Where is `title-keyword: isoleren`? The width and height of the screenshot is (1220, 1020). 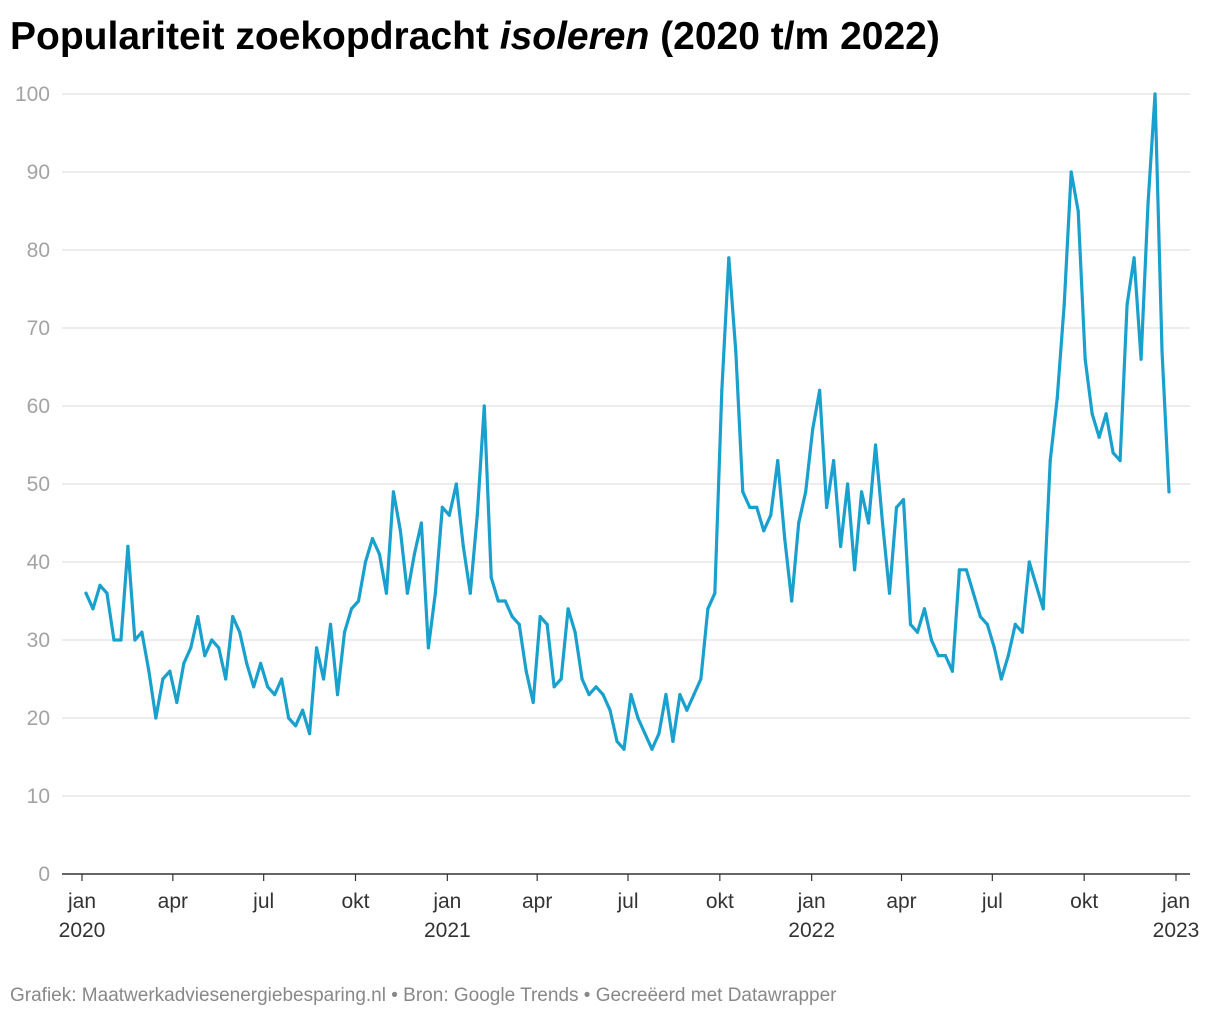 title-keyword: isoleren is located at coordinates (574, 36).